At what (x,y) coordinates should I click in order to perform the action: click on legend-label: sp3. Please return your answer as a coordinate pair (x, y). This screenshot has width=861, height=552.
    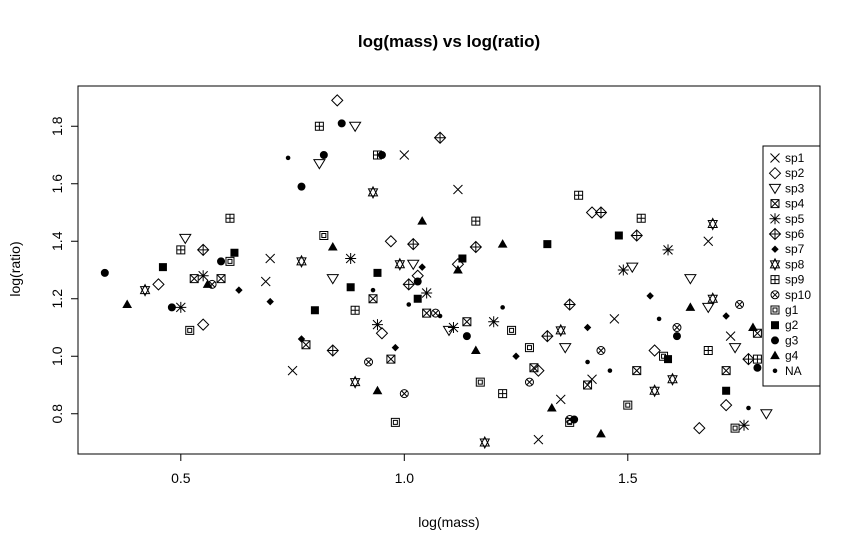
    Looking at the image, I should click on (795, 188).